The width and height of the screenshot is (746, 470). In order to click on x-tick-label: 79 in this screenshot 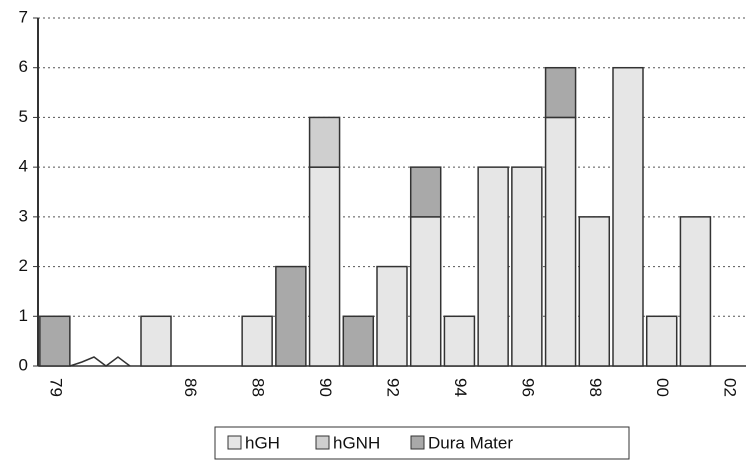, I will do `click(55, 387)`.